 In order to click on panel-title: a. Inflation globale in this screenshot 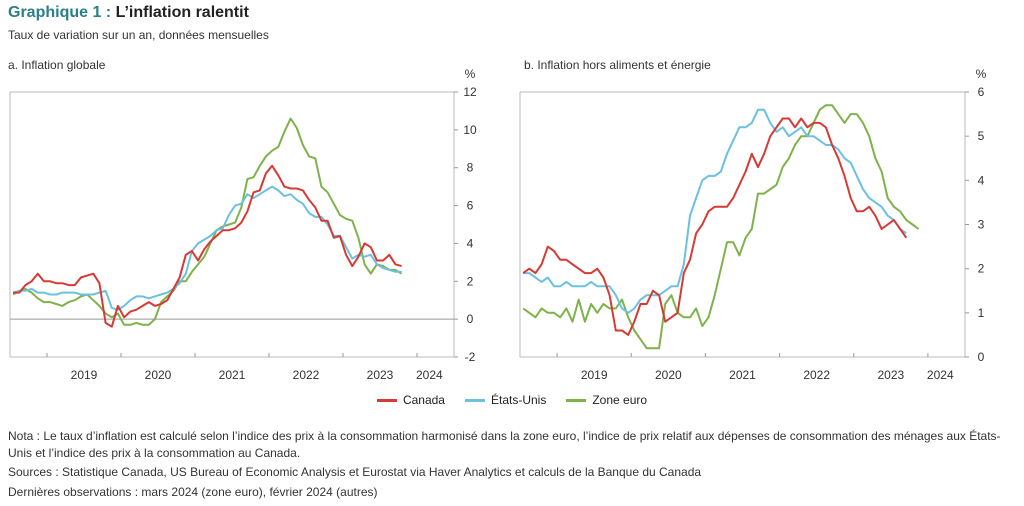, I will do `click(57, 65)`.